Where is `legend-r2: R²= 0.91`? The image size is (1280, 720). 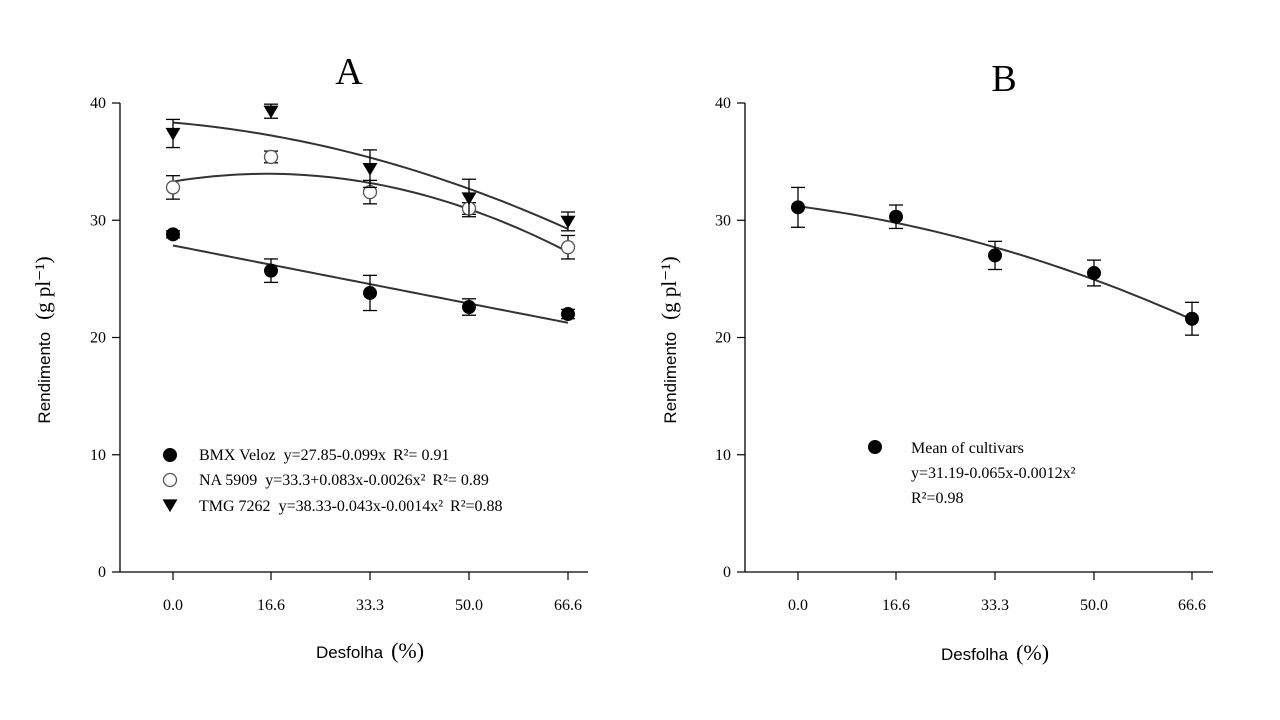 legend-r2: R²= 0.91 is located at coordinates (421, 455).